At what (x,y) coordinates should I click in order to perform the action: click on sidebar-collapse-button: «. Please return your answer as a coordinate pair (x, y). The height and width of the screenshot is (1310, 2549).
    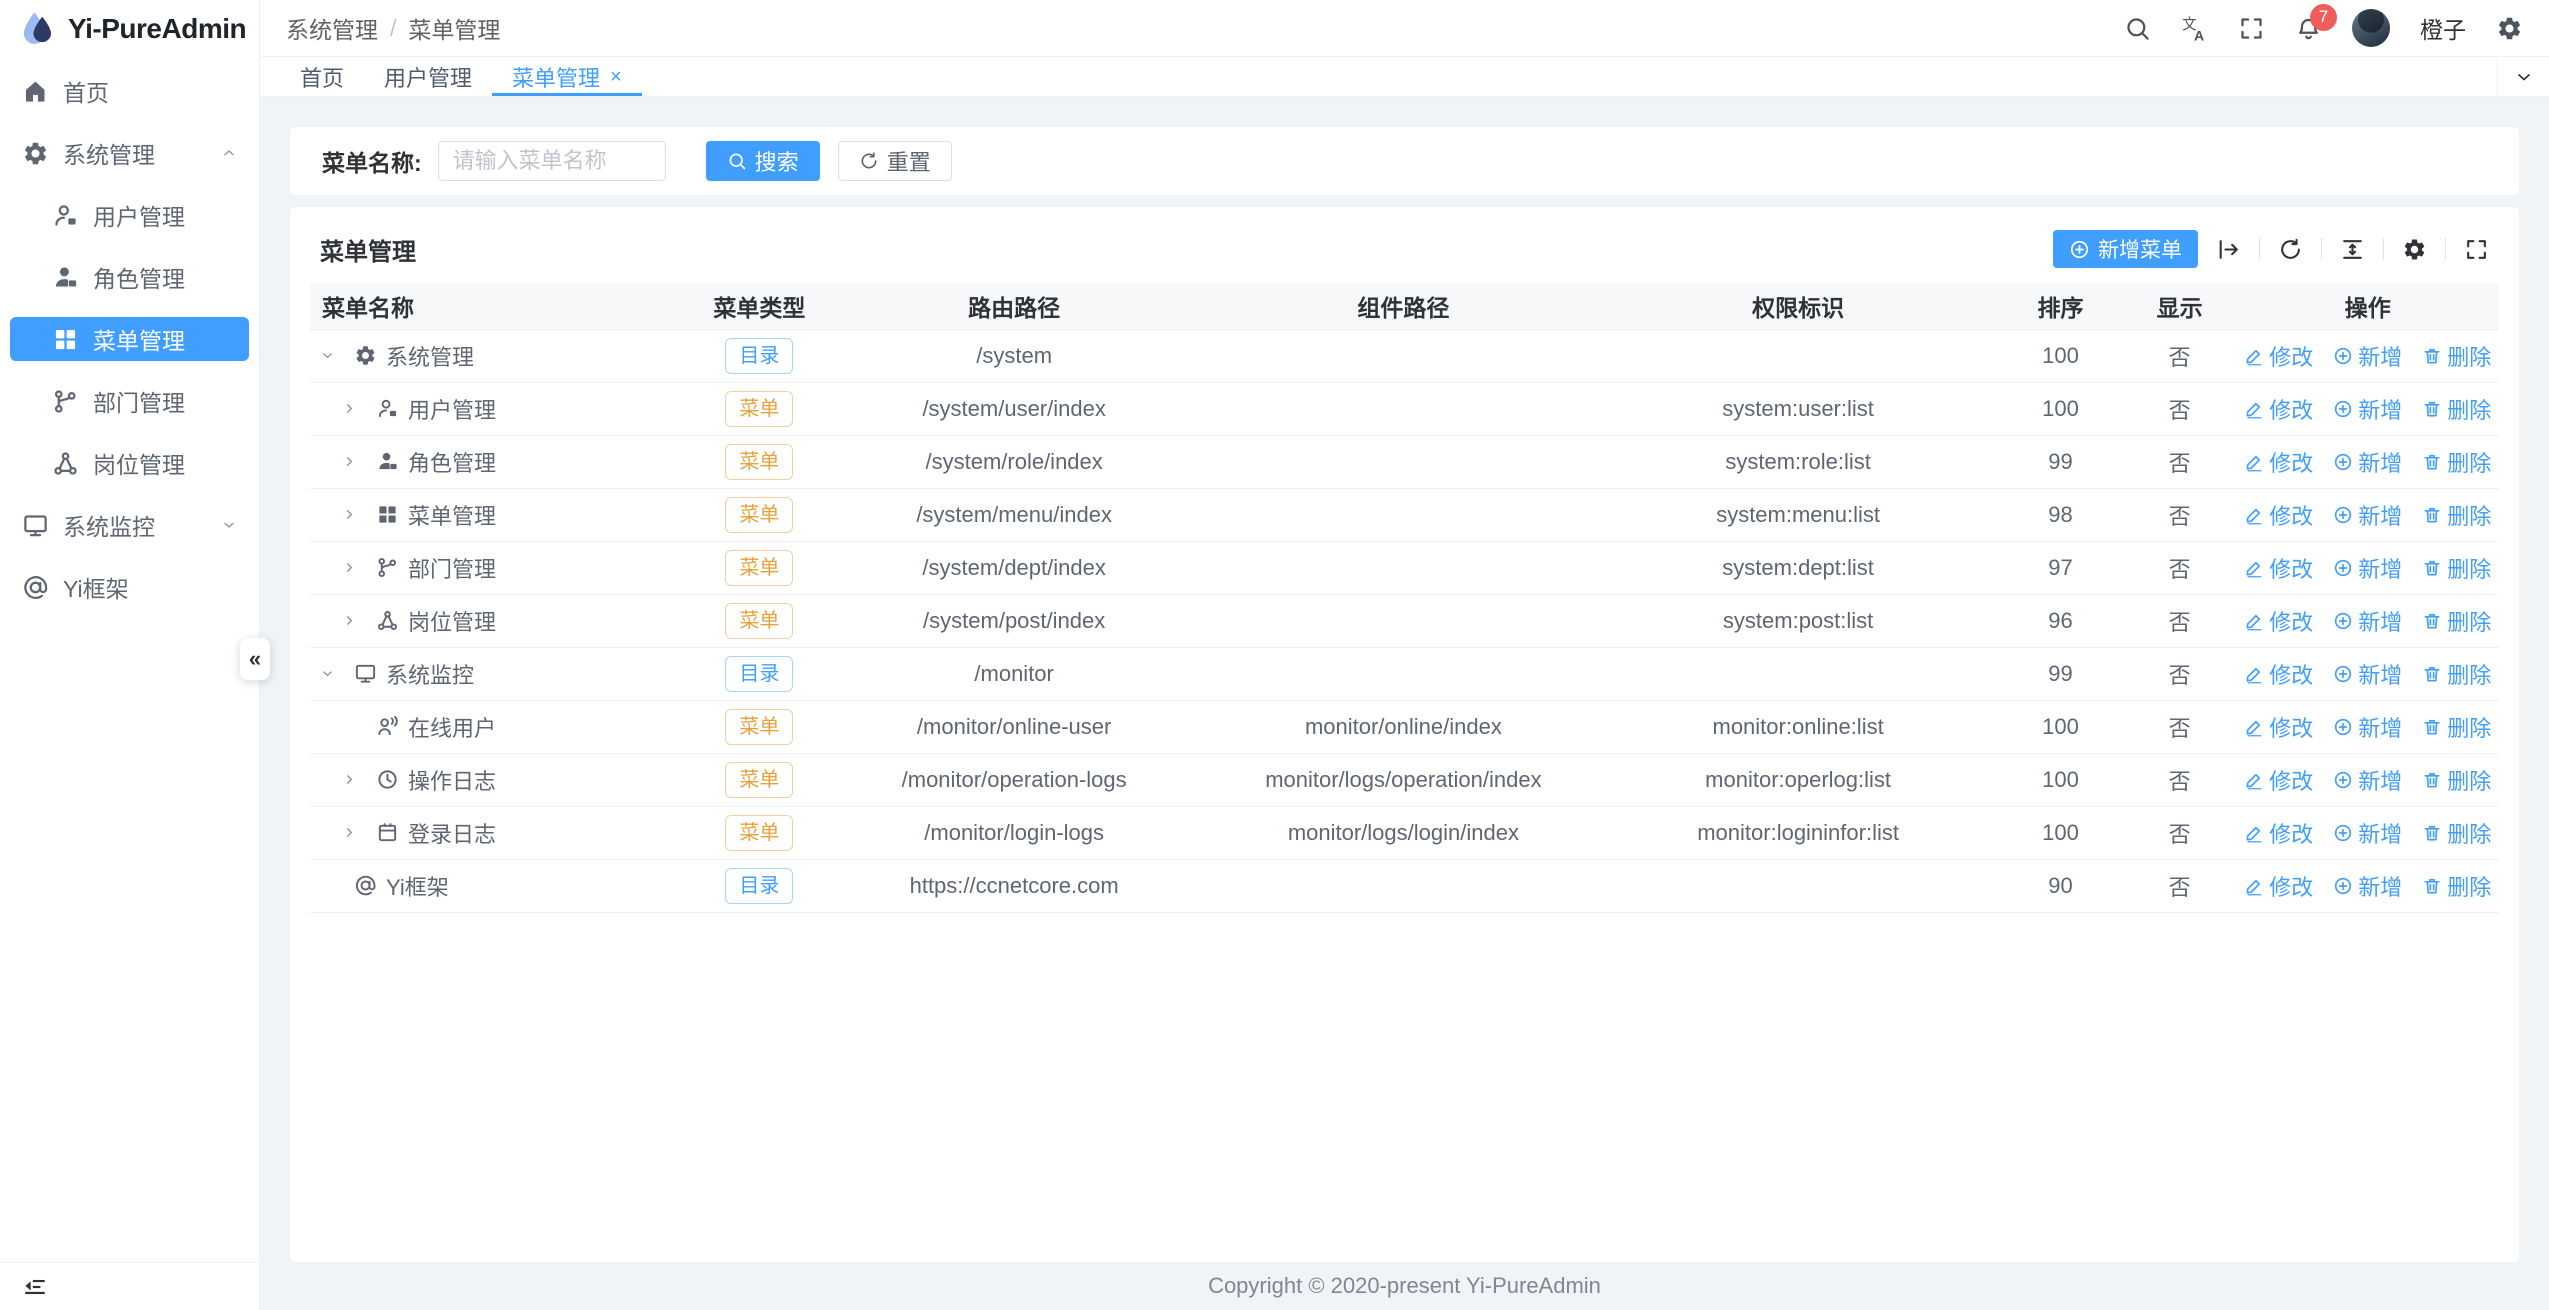
    Looking at the image, I should click on (255, 659).